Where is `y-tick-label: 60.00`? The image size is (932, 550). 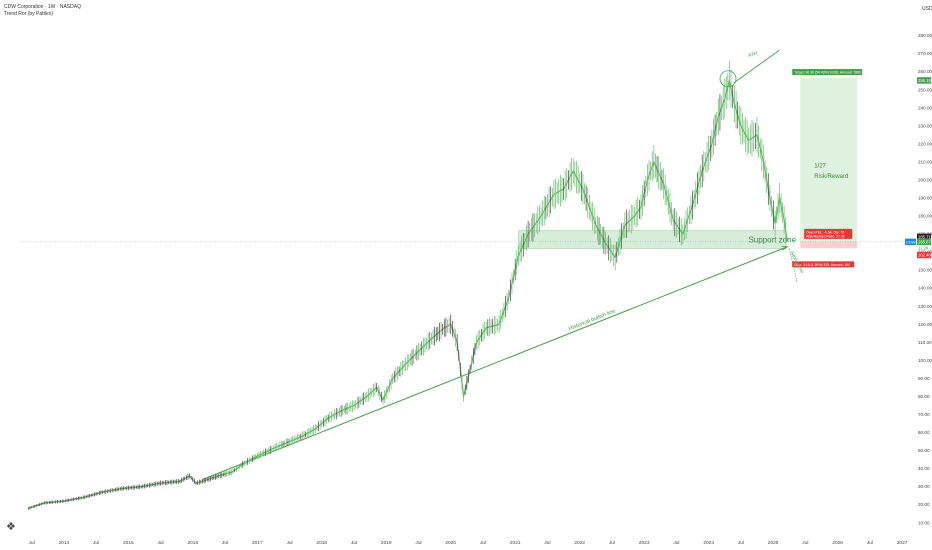
y-tick-label: 60.00 is located at coordinates (924, 432).